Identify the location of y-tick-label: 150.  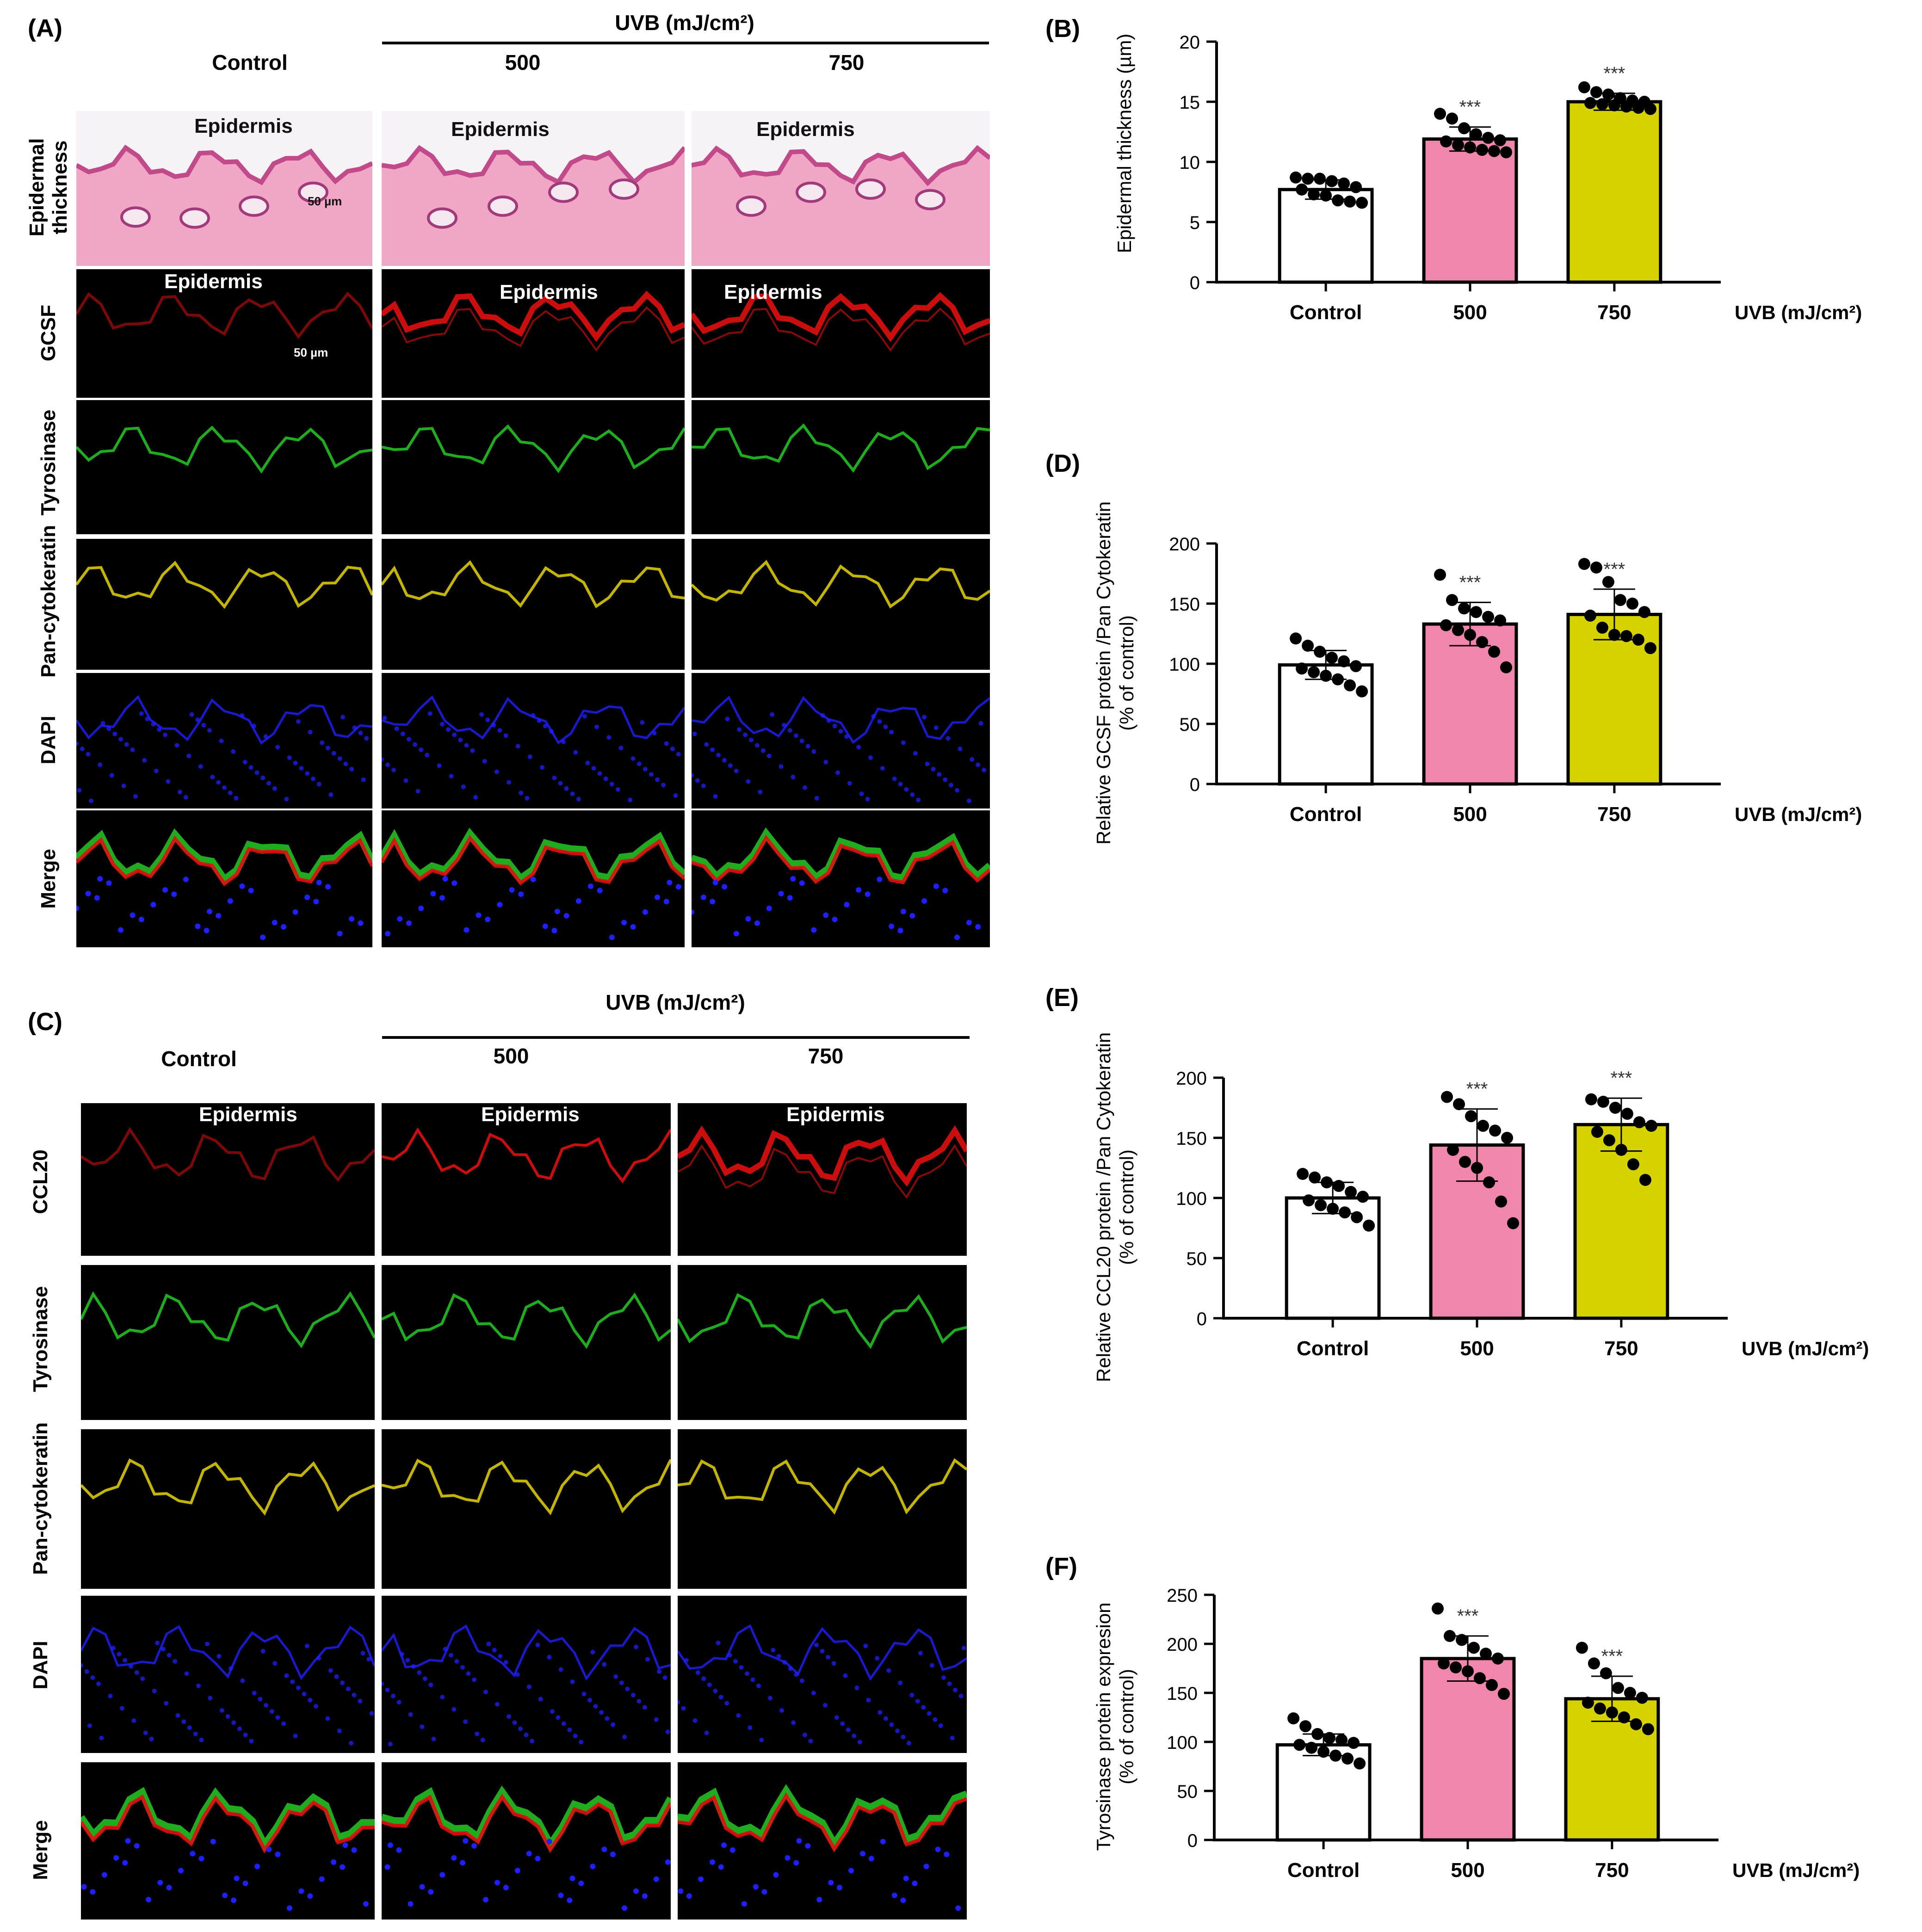
(1182, 1694).